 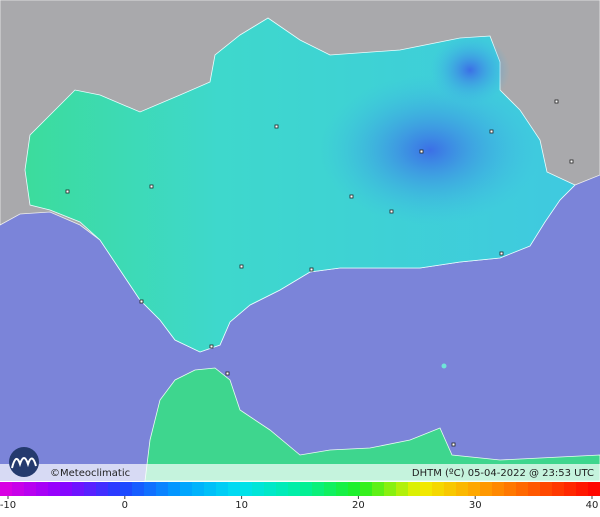 I want to click on logo-mark, so click(x=24, y=463).